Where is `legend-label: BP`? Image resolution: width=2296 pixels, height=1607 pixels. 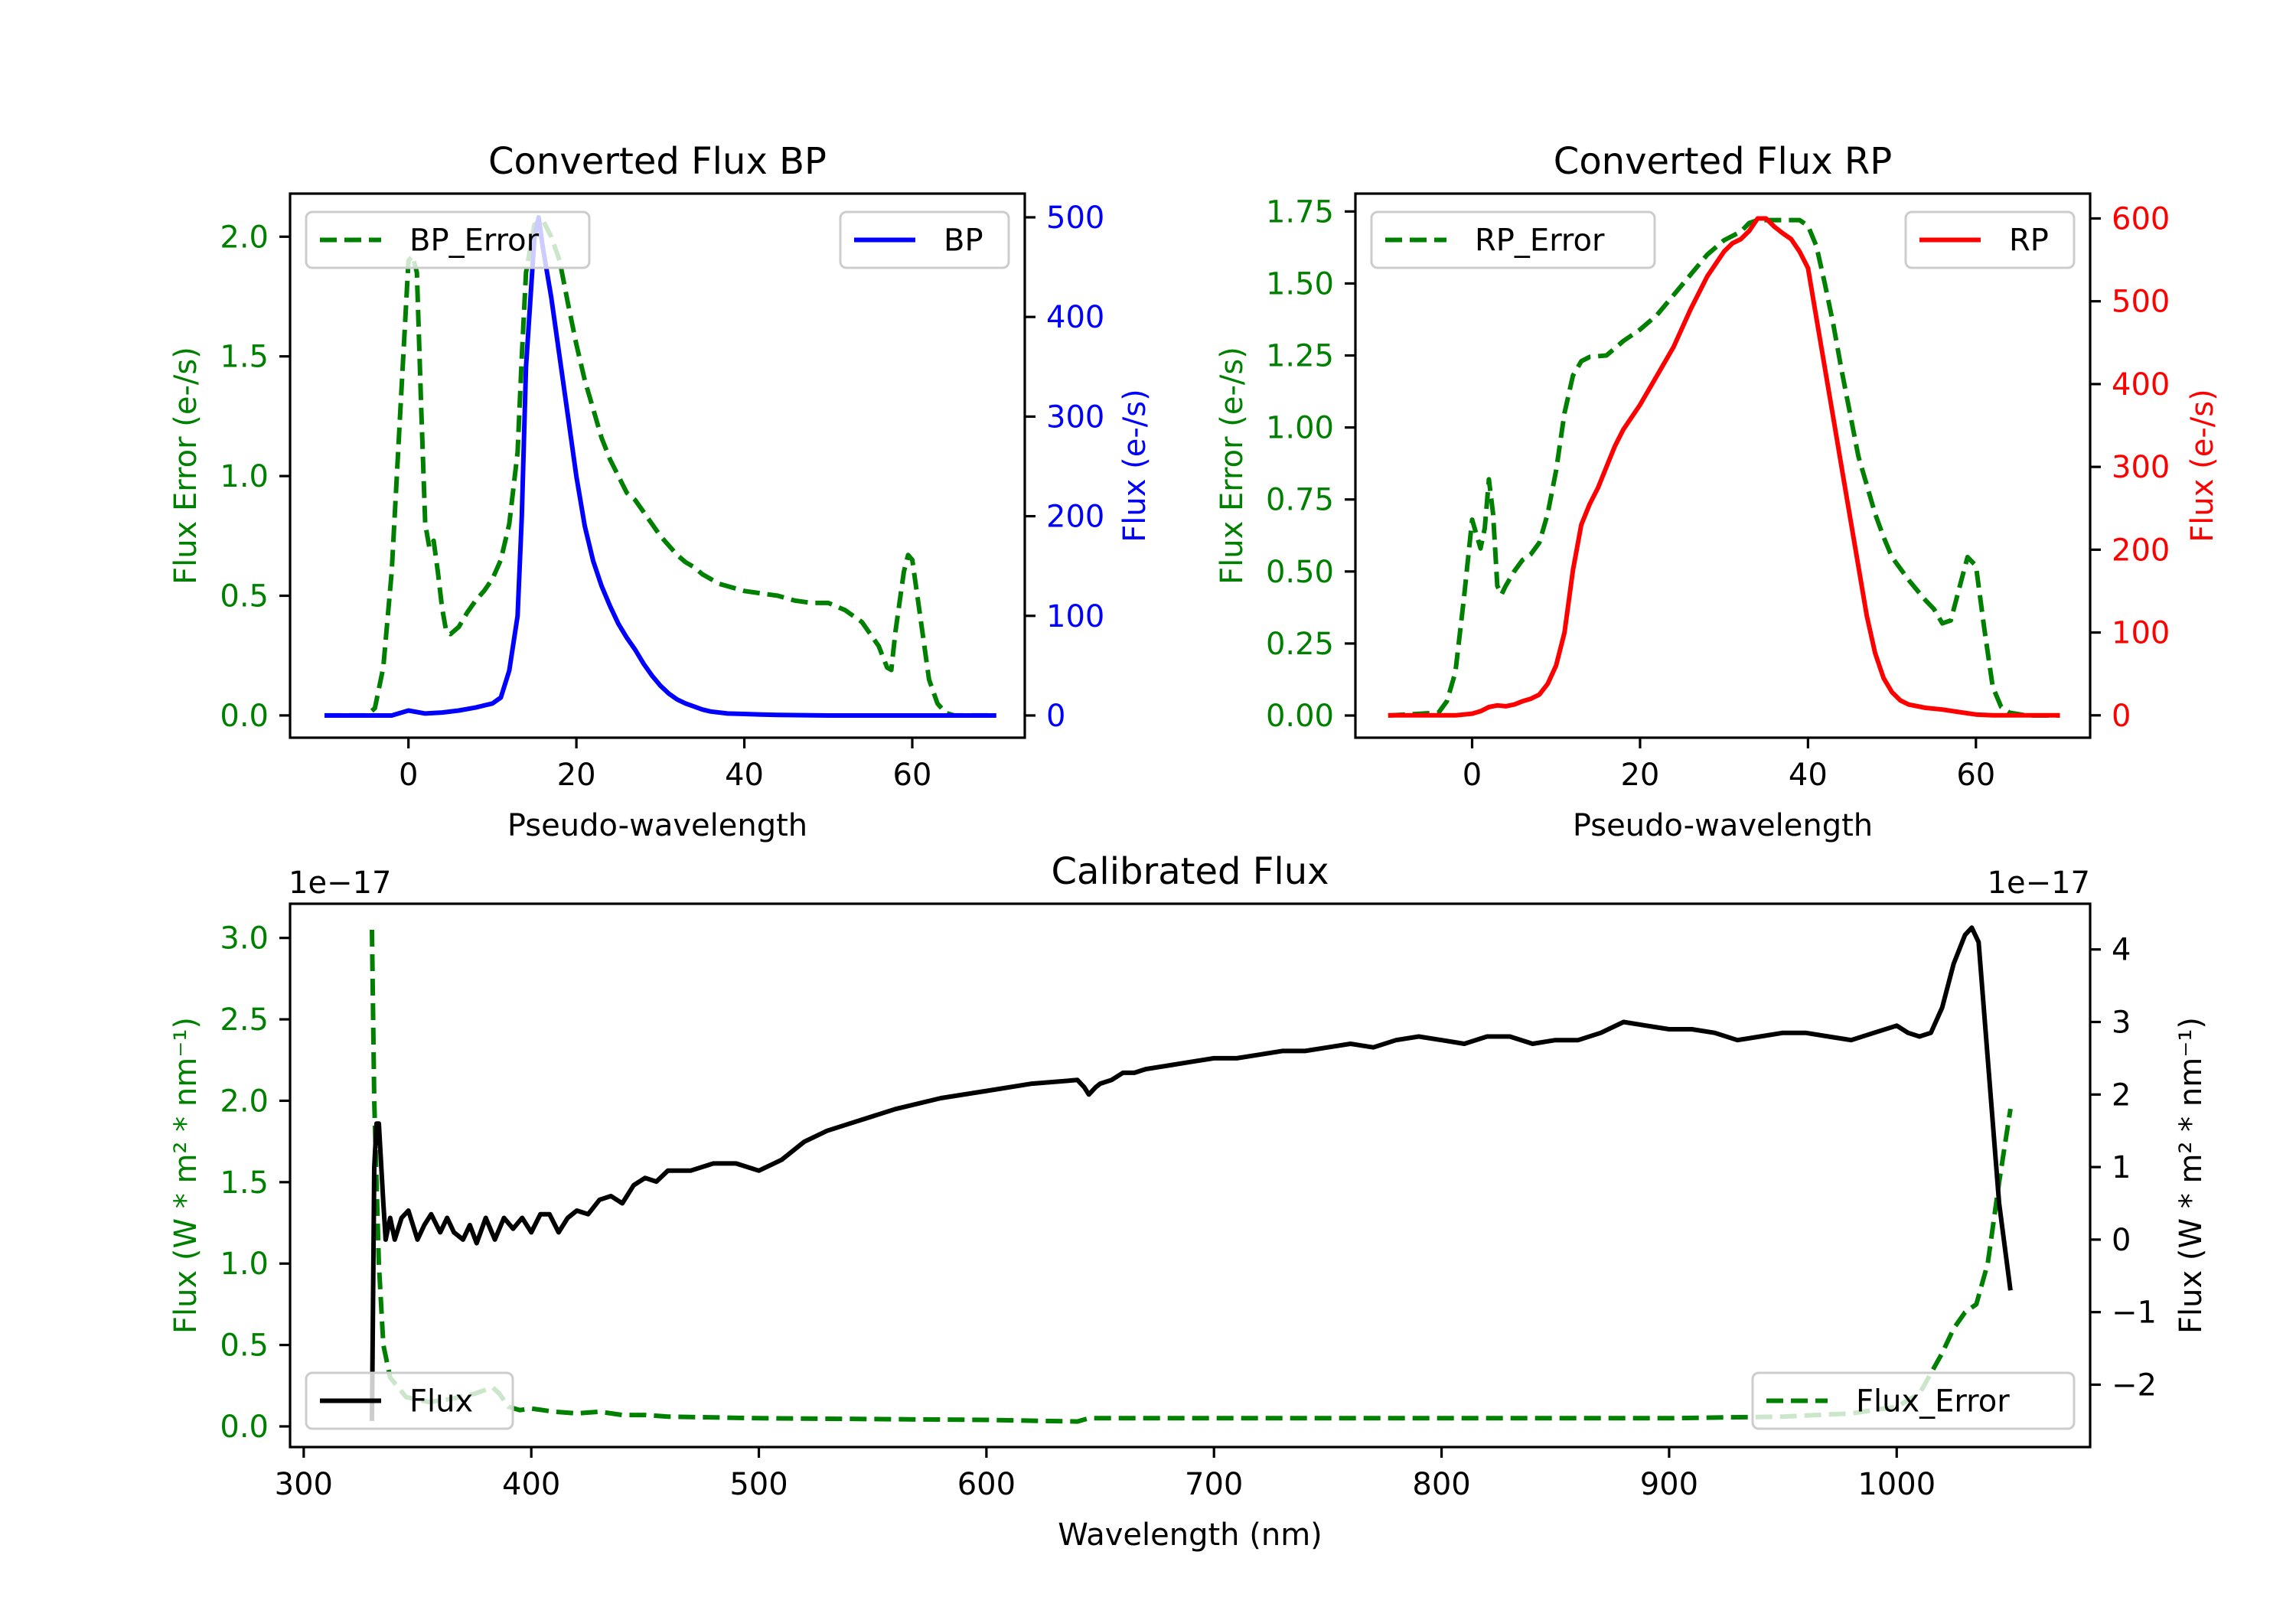
legend-label: BP is located at coordinates (963, 241).